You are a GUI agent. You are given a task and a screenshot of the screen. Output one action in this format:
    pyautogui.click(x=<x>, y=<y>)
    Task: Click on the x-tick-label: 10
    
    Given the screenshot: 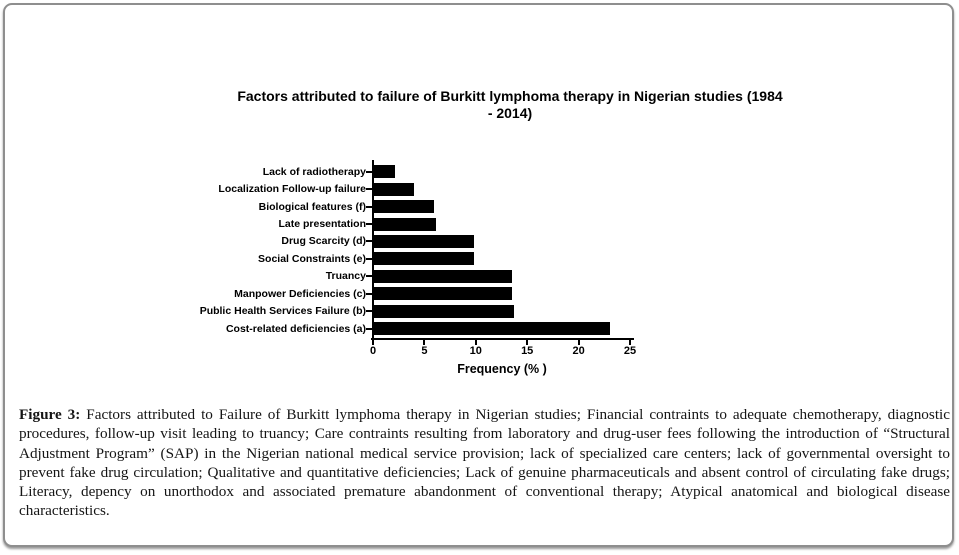 What is the action you would take?
    pyautogui.click(x=475, y=351)
    